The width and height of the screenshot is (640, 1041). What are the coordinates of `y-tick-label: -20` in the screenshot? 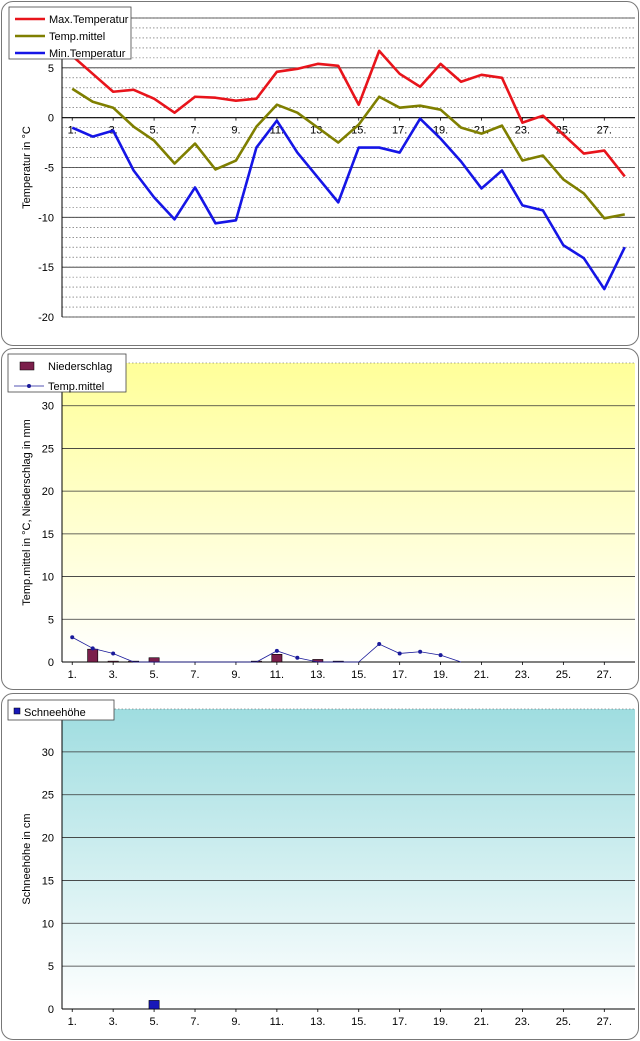 It's located at (46, 318).